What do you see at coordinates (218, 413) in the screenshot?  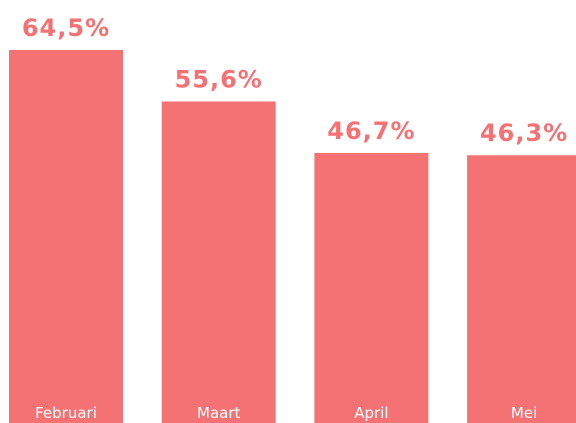 I see `category-label: Maart` at bounding box center [218, 413].